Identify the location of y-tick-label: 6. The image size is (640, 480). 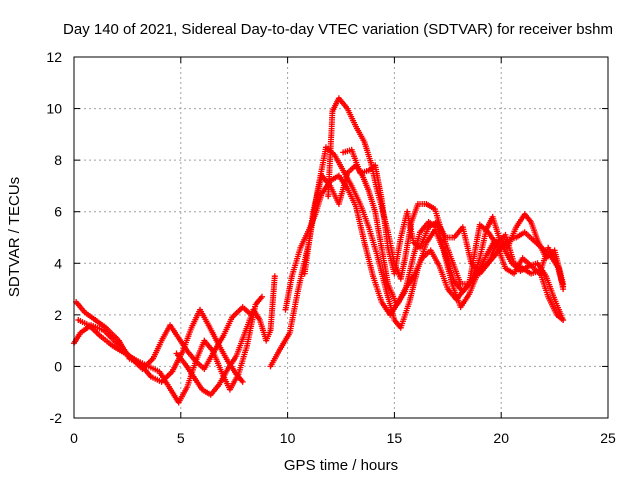
(58, 212).